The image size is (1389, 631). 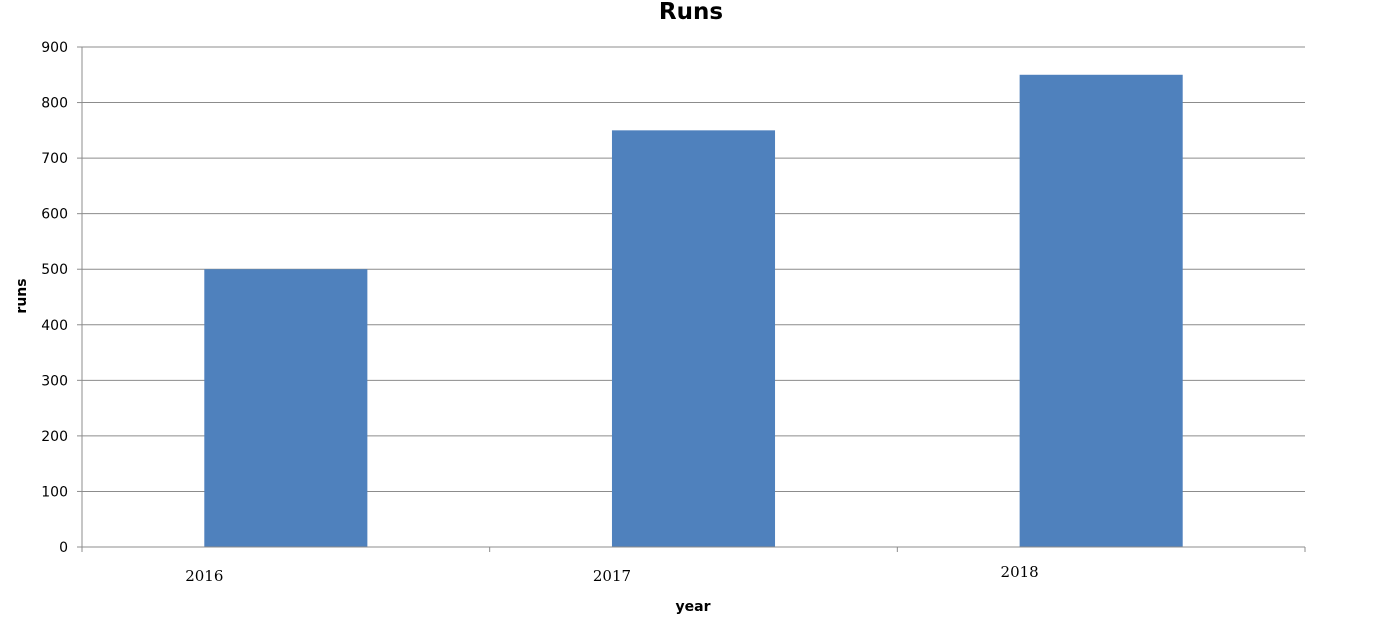 What do you see at coordinates (693, 566) in the screenshot?
I see `x-axis-ticks: 2016 2017 2018` at bounding box center [693, 566].